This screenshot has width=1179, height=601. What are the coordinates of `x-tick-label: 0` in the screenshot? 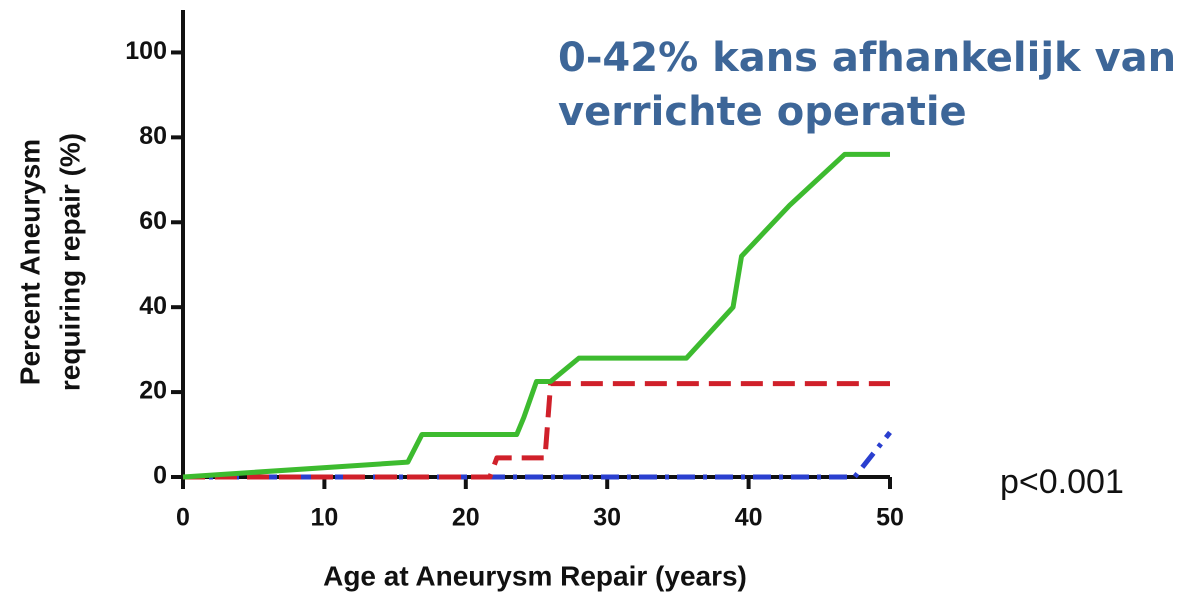 It's located at (183, 518).